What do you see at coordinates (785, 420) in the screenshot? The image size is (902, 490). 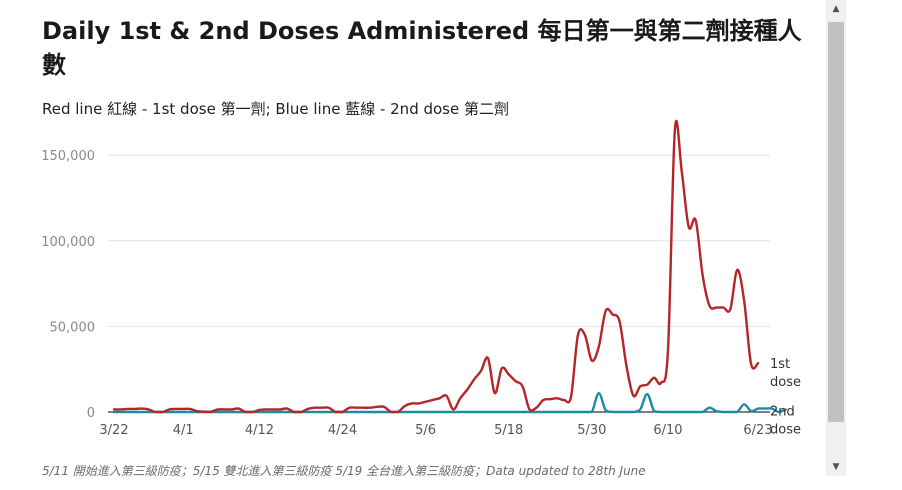 I see `second-dose-label: 2nd dose` at bounding box center [785, 420].